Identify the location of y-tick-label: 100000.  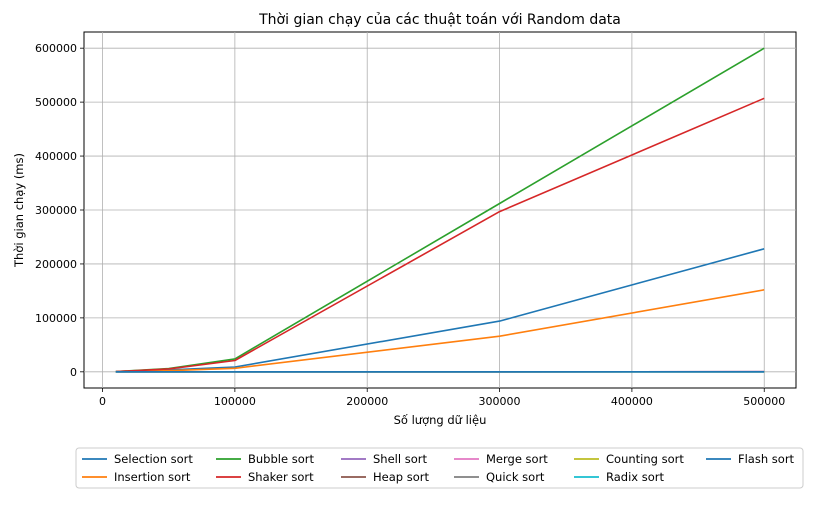
(56, 318).